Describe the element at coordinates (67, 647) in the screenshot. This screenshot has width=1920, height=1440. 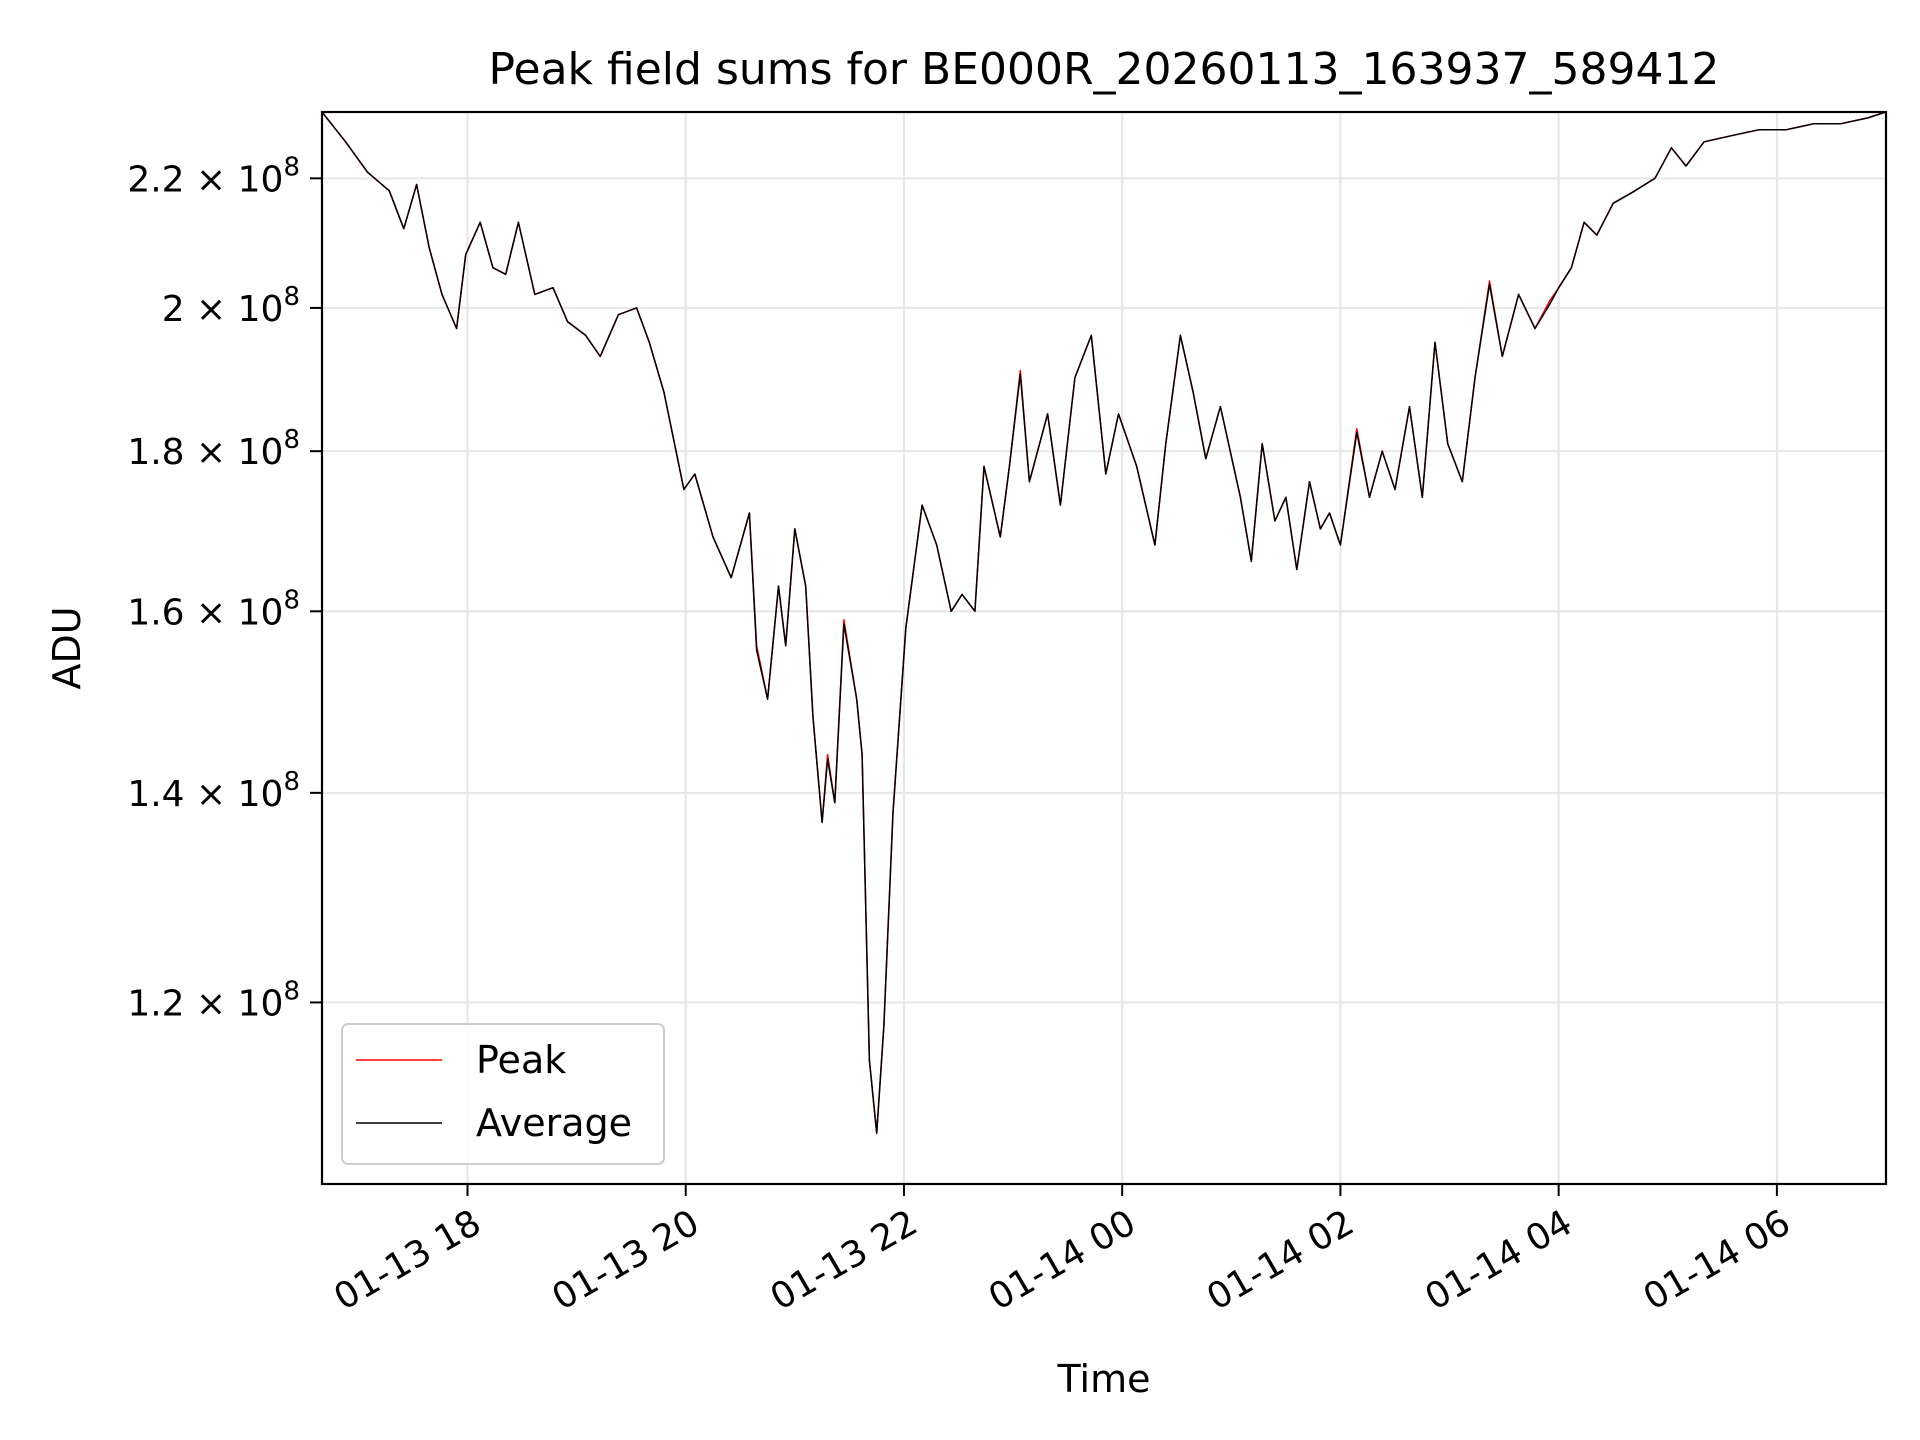
I see `y-axis-label: ADU` at that location.